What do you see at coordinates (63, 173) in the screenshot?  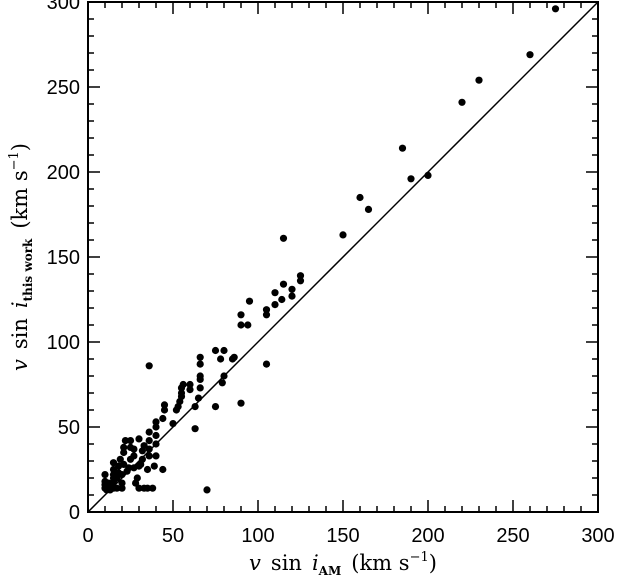 I see `y-tick-label: 200` at bounding box center [63, 173].